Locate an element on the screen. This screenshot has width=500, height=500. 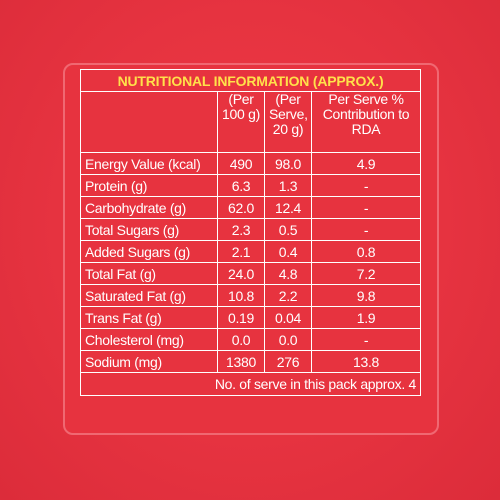
value-per-100g: 24.0 is located at coordinates (241, 273).